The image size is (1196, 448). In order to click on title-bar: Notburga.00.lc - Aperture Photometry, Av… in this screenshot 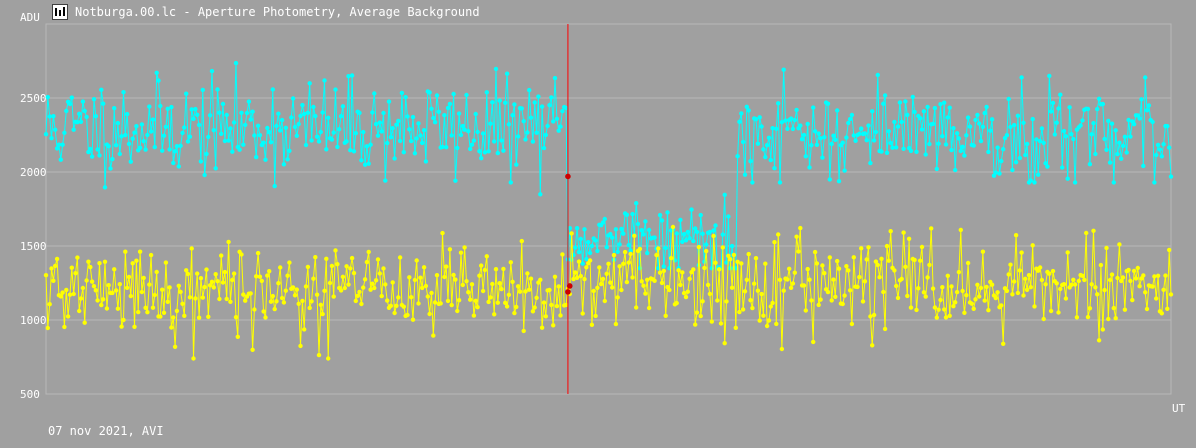, I will do `click(598, 12)`.